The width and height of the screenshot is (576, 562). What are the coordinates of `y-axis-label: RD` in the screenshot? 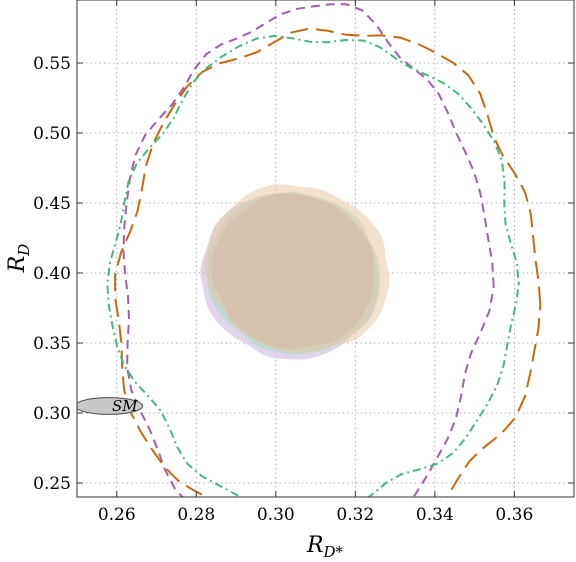 It's located at (19, 259).